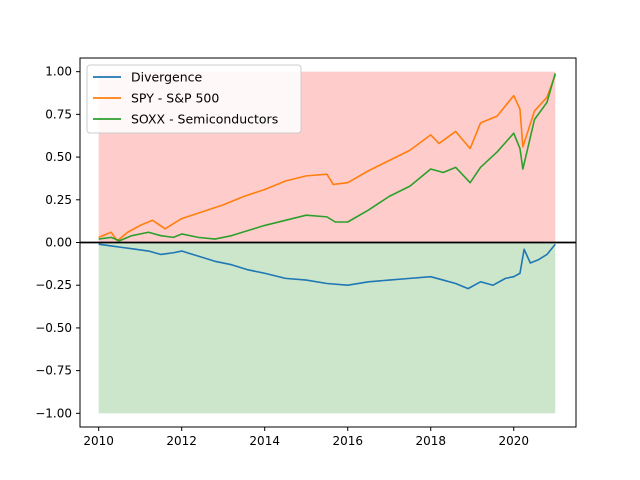 The width and height of the screenshot is (640, 480). What do you see at coordinates (53, 413) in the screenshot?
I see `y-tick-label: −1.00` at bounding box center [53, 413].